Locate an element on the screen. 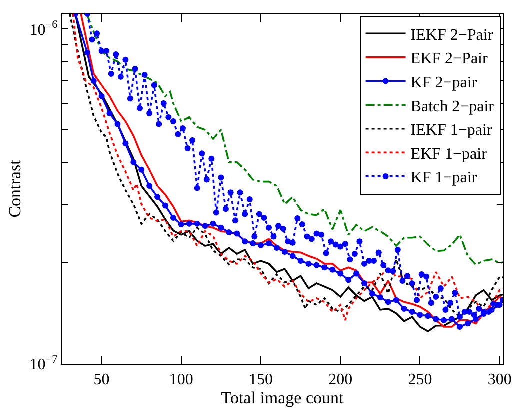 The width and height of the screenshot is (524, 414). x-tick-label: 150 is located at coordinates (261, 379).